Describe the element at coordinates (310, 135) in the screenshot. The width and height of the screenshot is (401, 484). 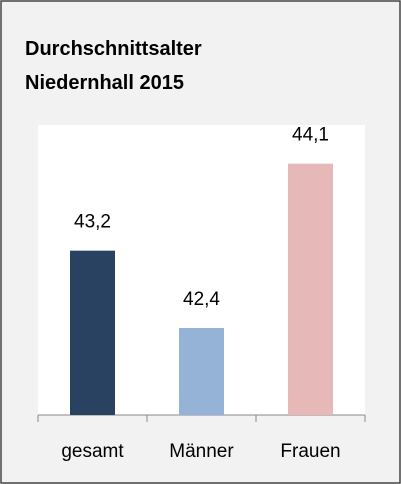
I see `data-label: 44,1` at that location.